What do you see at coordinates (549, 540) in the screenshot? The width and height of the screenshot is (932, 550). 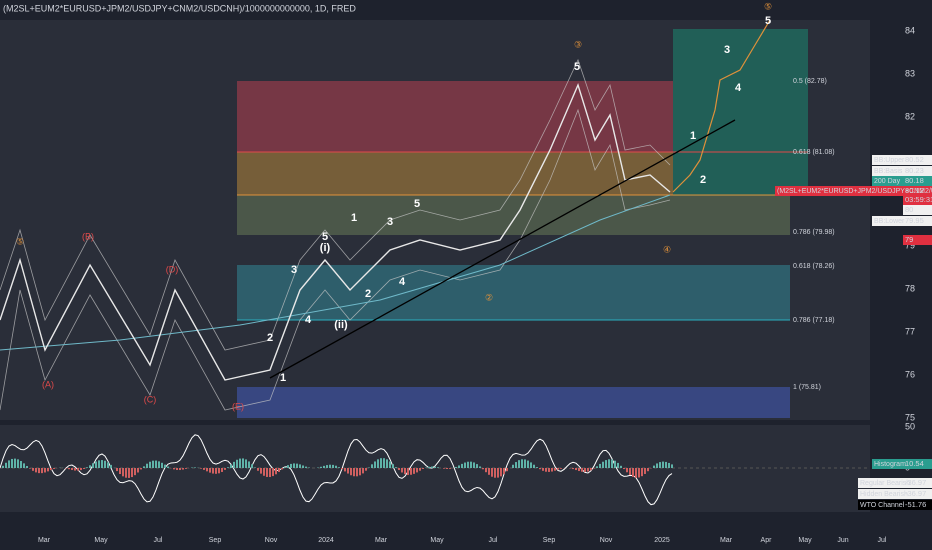 I see `time-tick: Sep` at bounding box center [549, 540].